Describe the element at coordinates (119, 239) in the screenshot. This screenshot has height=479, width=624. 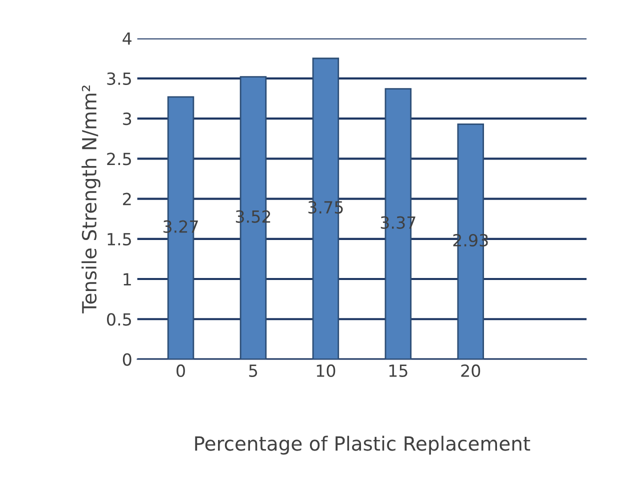
I see `y-tick-label: 1.5` at that location.